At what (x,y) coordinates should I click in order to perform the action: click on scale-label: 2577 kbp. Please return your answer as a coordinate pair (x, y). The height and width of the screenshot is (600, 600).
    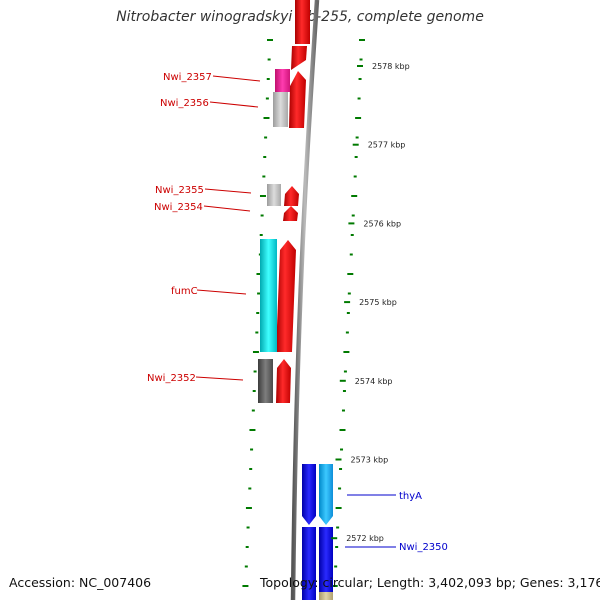
    Looking at the image, I should click on (387, 145).